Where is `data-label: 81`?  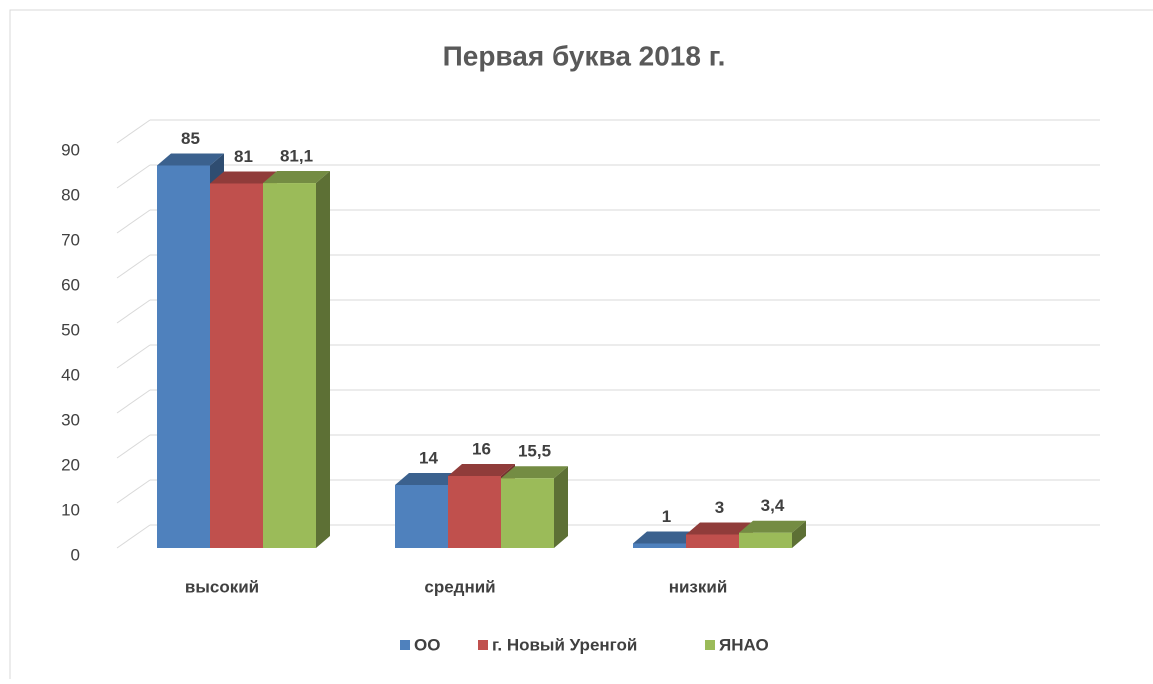 data-label: 81 is located at coordinates (243, 156).